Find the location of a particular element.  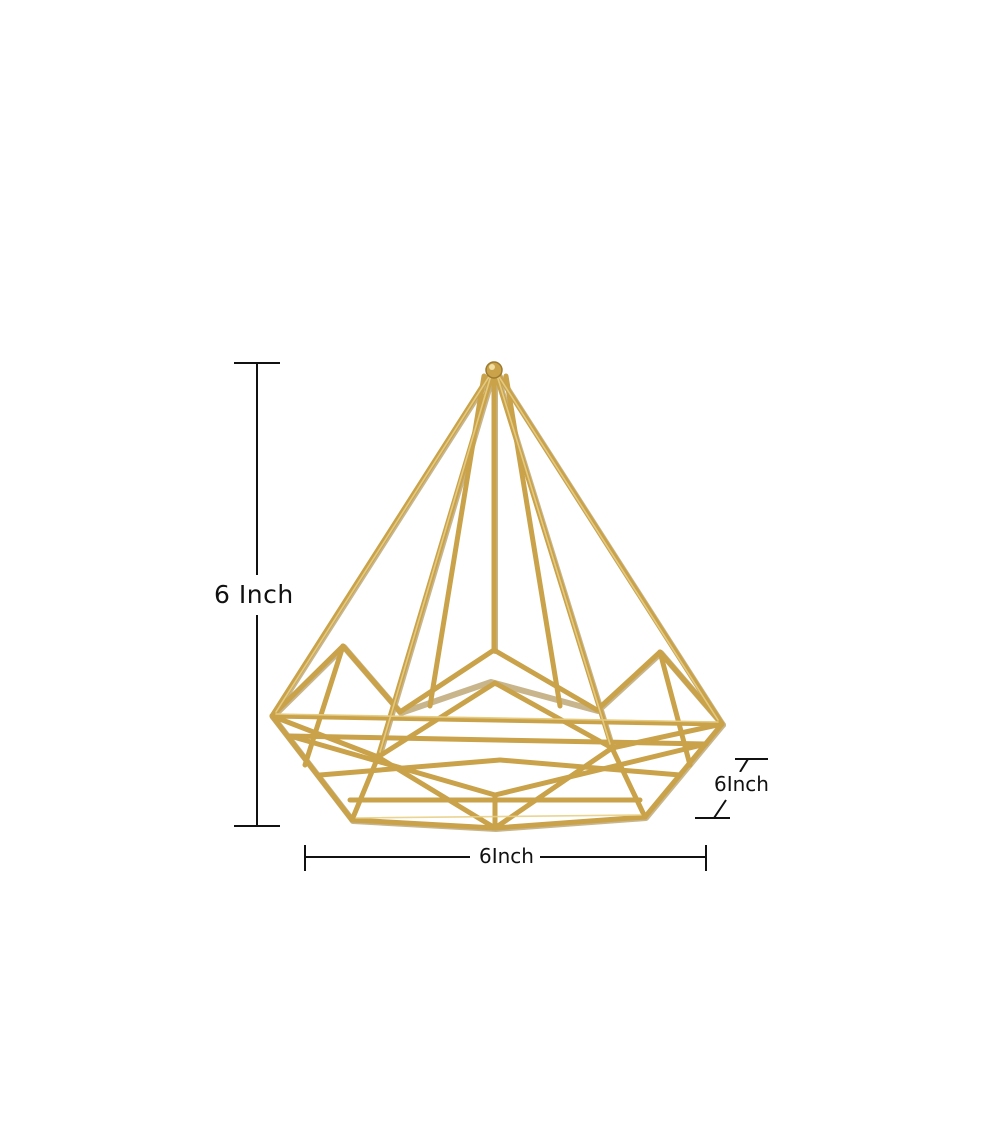

depth-dimension-line is located at coordinates (731, 788).